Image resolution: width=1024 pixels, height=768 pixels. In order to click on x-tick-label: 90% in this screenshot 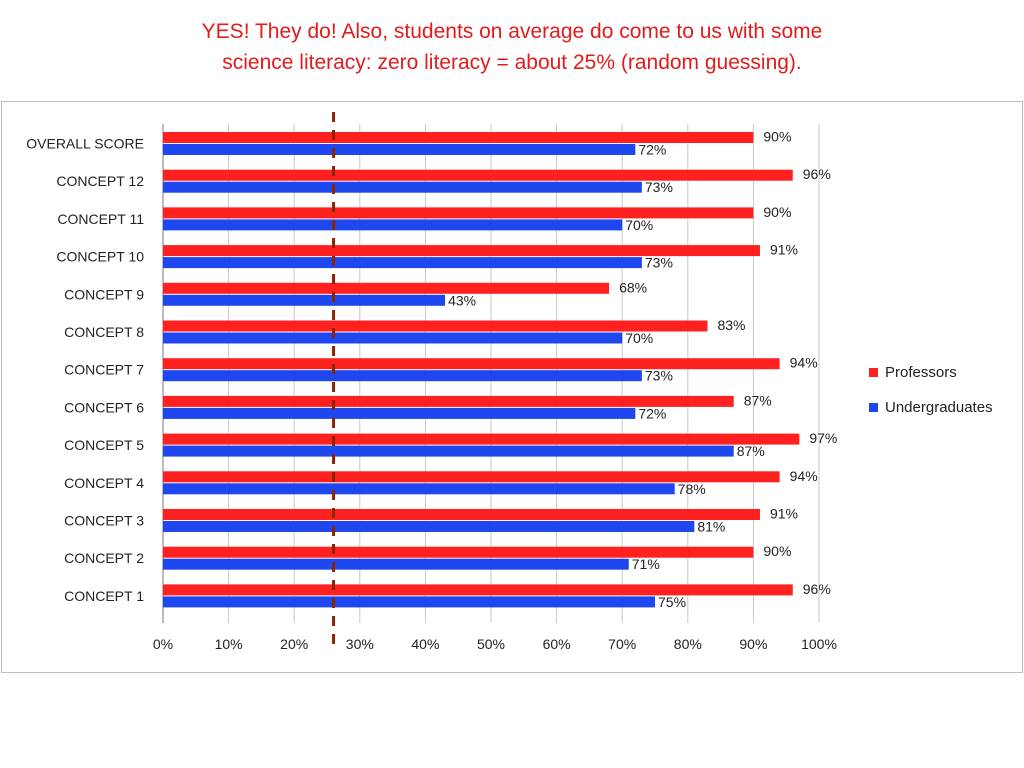, I will do `click(753, 644)`.